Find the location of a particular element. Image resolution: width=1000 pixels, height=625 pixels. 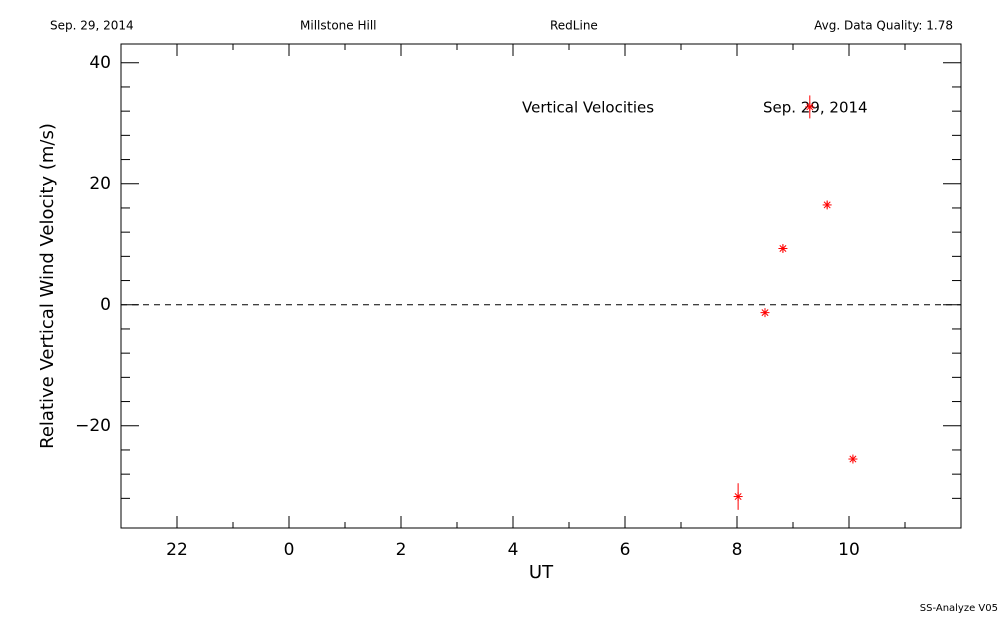

y-tick-label: −20 is located at coordinates (93, 426).